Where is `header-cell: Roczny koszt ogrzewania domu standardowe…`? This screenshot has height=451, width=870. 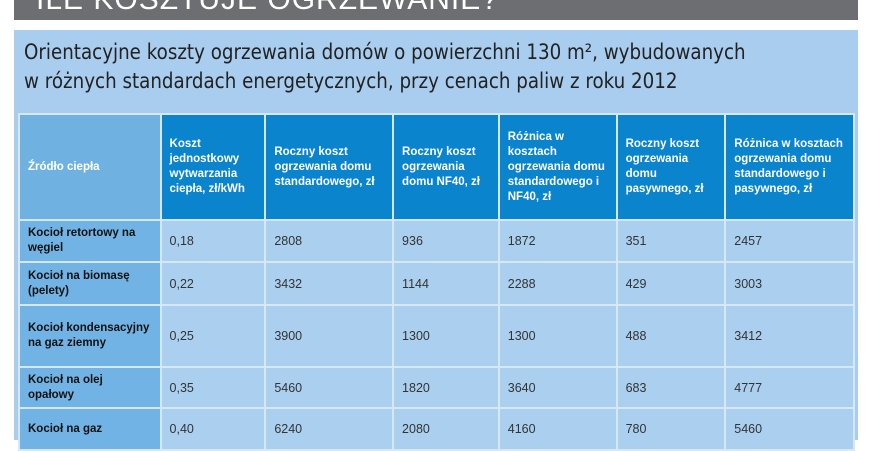 header-cell: Roczny koszt ogrzewania domu standardowe… is located at coordinates (329, 167).